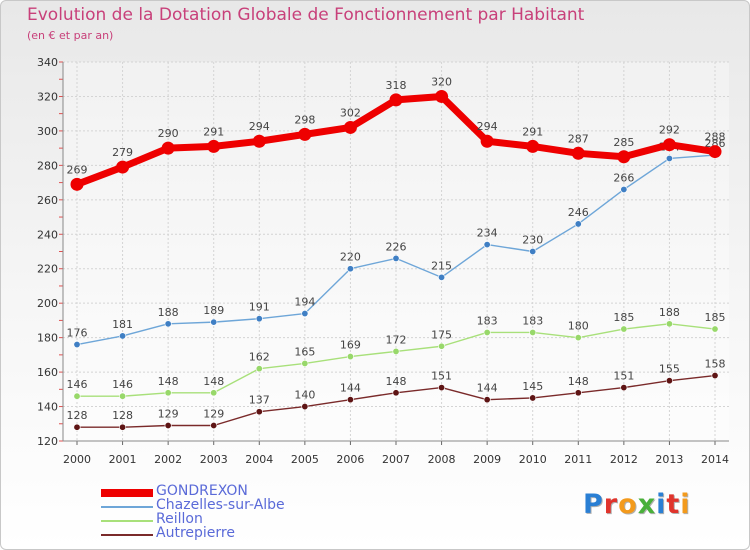  I want to click on y-tick-label: 340, so click(47, 62).